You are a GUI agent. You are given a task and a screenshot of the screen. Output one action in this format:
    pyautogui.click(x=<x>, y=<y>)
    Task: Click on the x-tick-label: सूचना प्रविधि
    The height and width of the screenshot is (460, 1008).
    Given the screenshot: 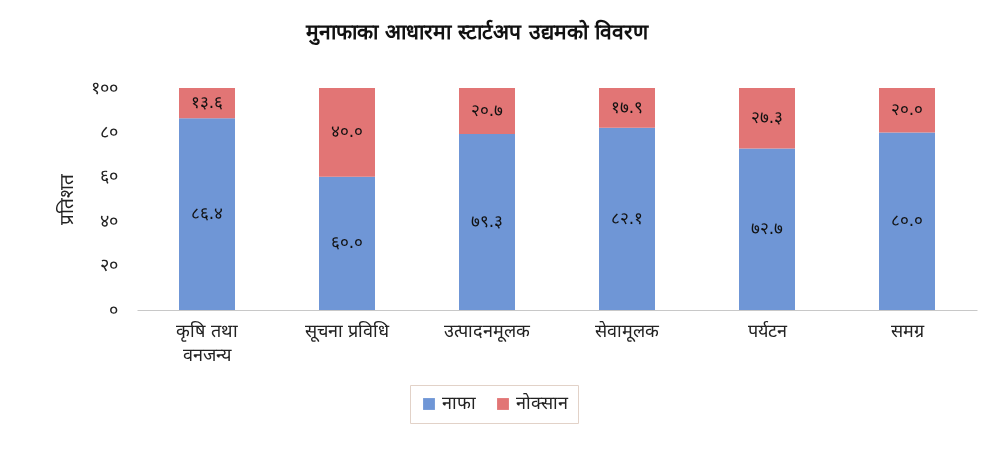 What is the action you would take?
    pyautogui.click(x=347, y=330)
    